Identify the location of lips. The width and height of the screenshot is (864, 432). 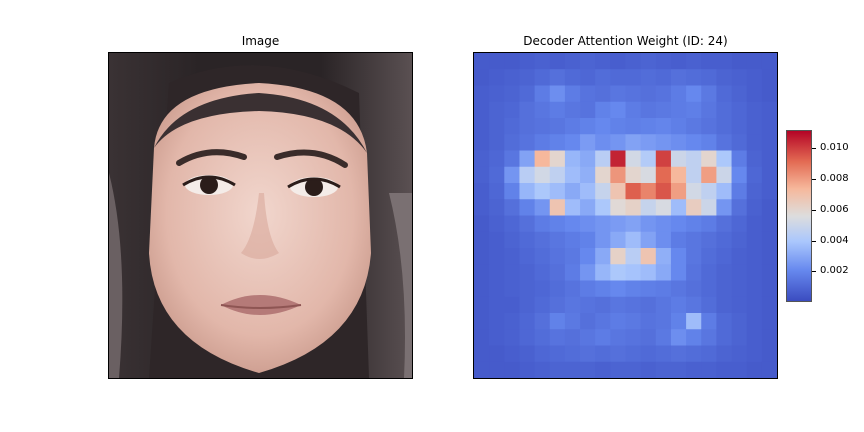
(261, 305).